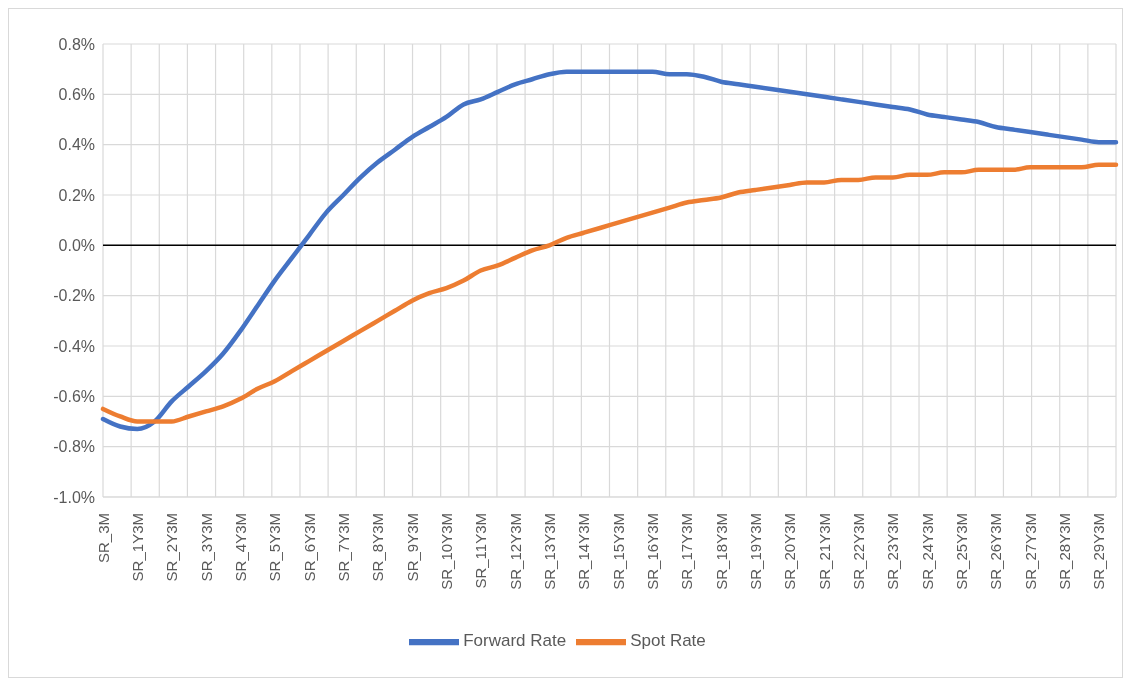  Describe the element at coordinates (446, 551) in the screenshot. I see `x-tick-label: SR_10Y3M` at that location.